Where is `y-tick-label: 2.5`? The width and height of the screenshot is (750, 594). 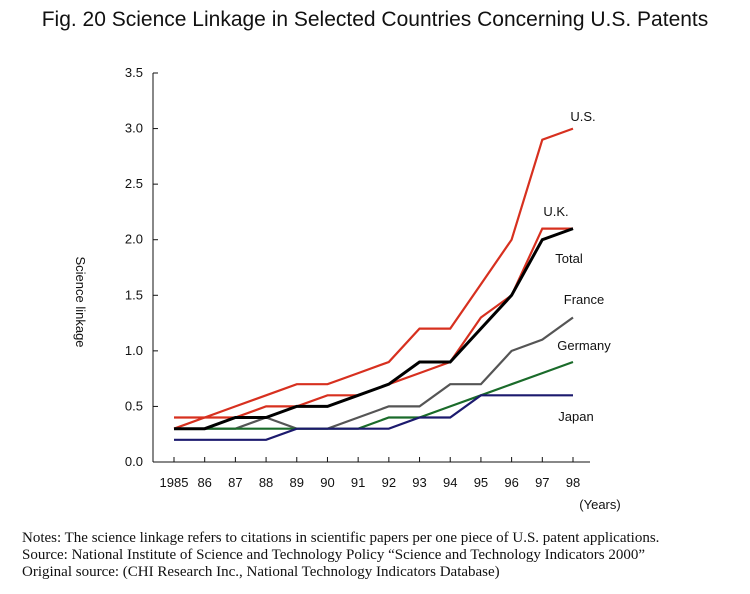
y-tick-label: 2.5 is located at coordinates (134, 183).